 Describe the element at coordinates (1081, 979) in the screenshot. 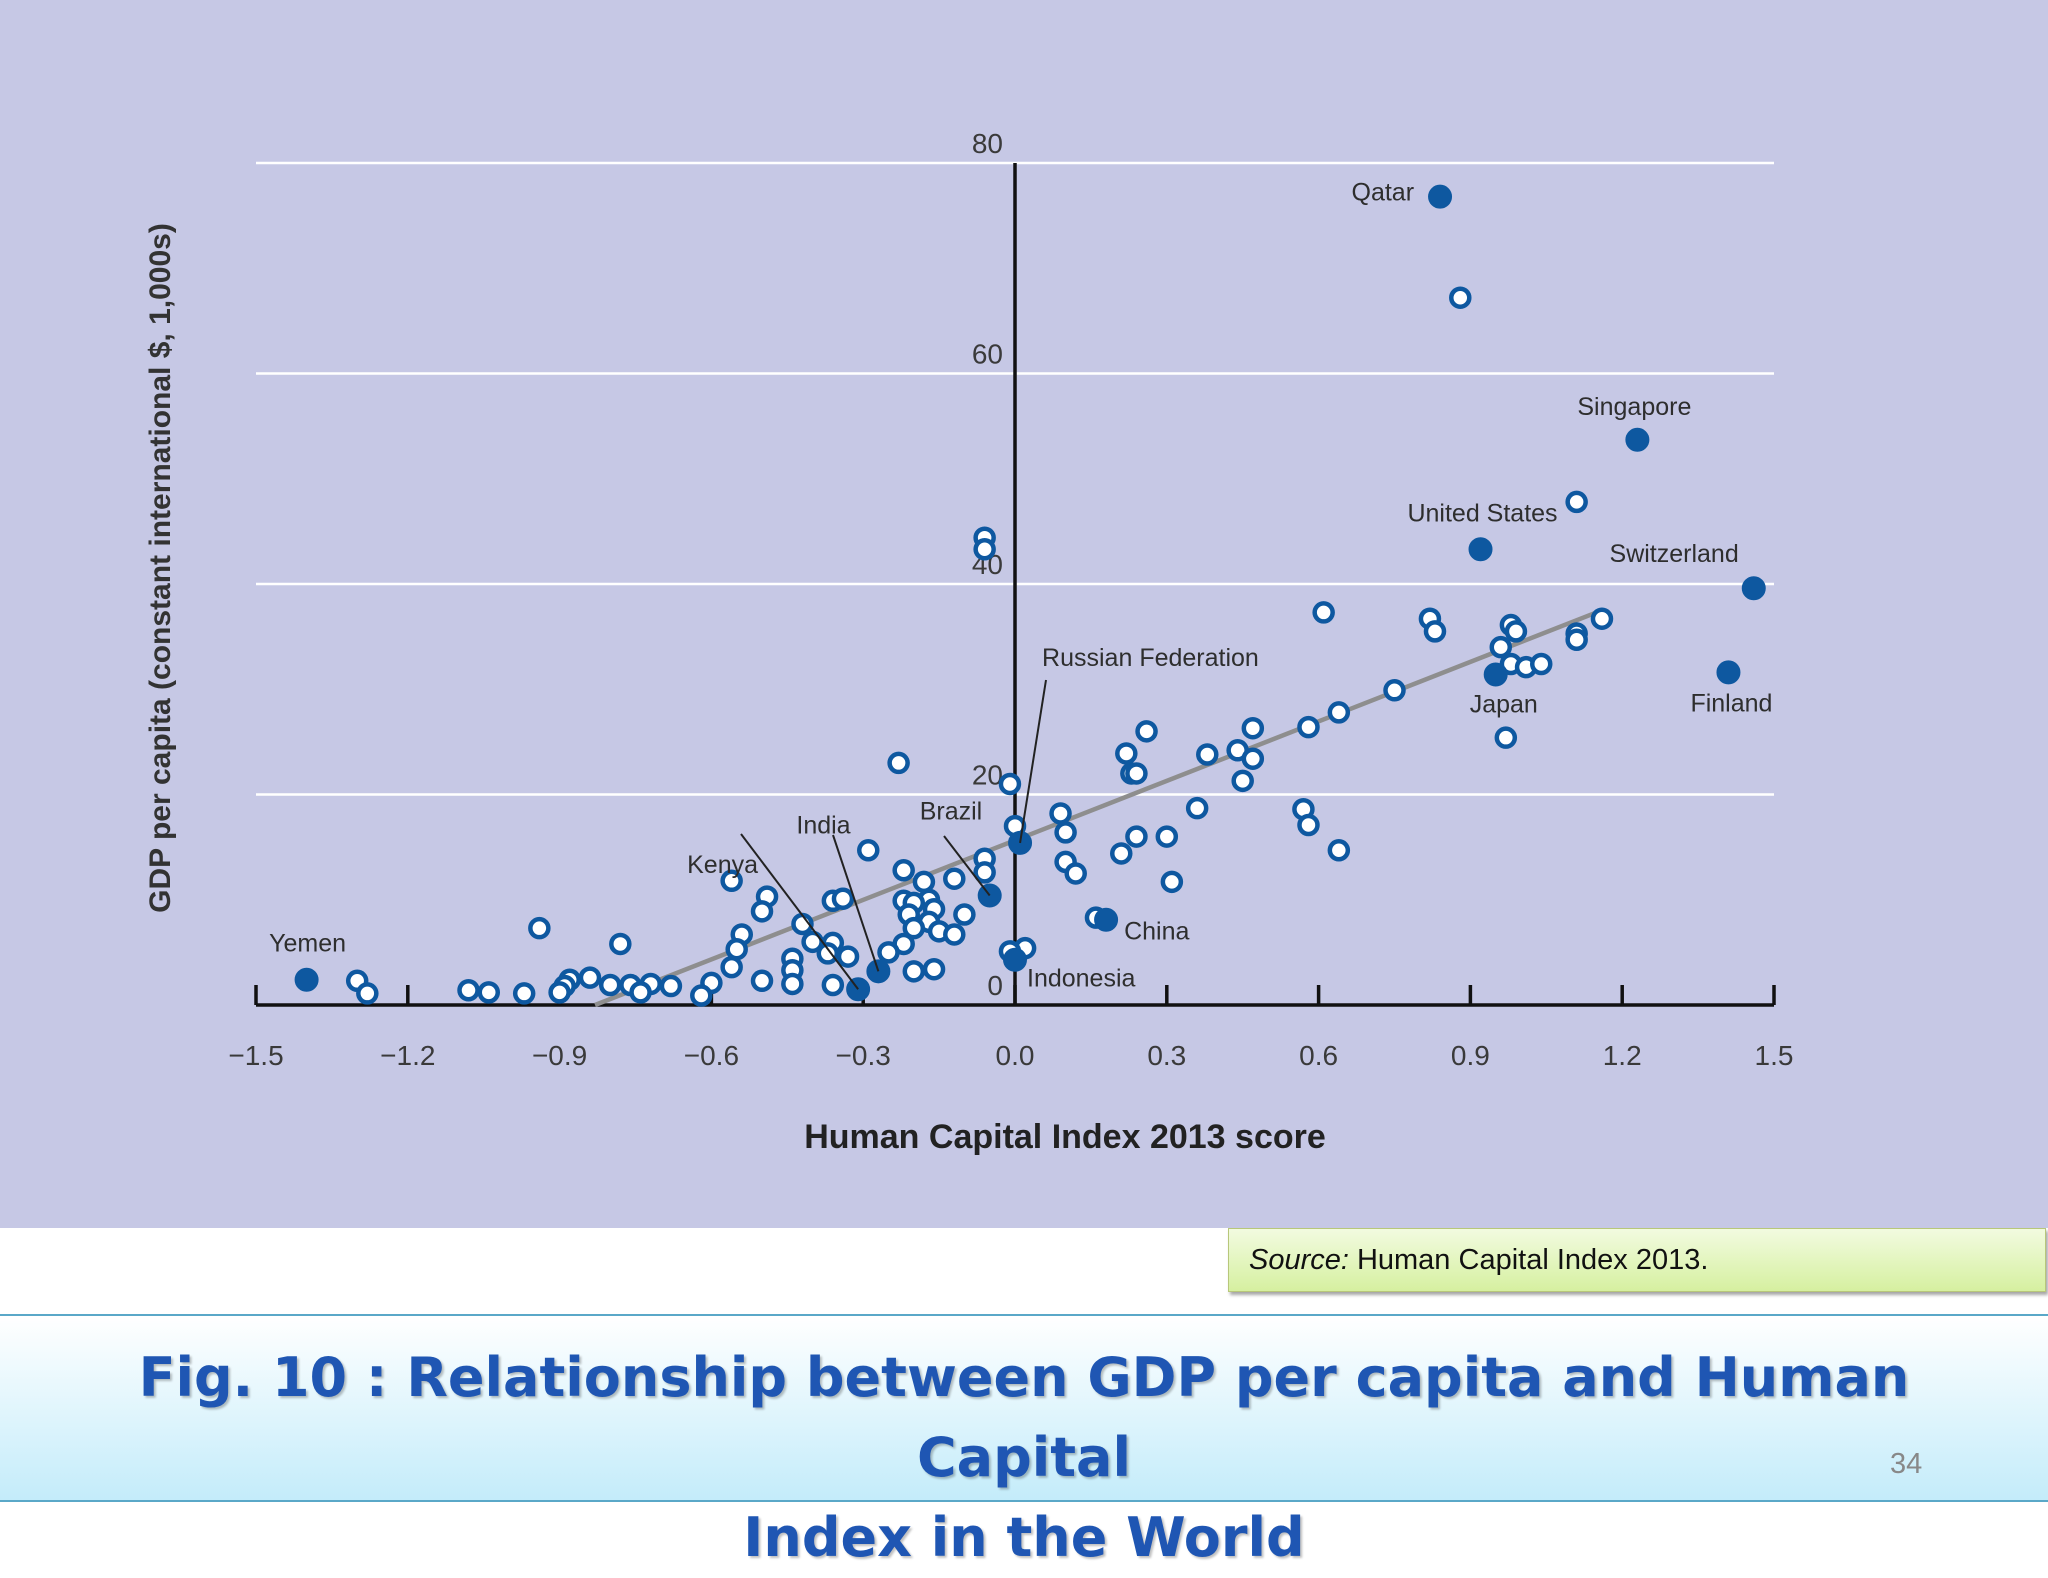

I see `point-label: Indonesia` at that location.